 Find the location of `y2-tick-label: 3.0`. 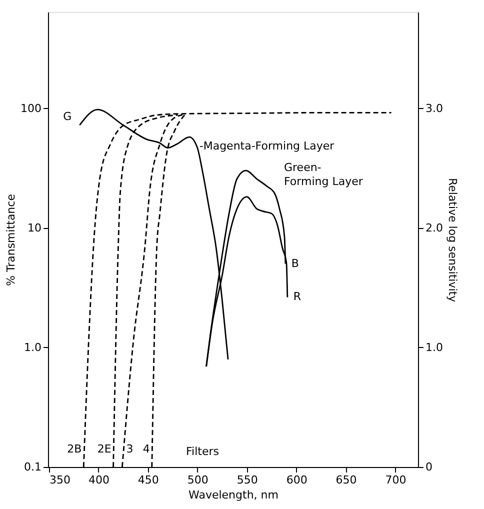

y2-tick-label: 3.0 is located at coordinates (434, 108).